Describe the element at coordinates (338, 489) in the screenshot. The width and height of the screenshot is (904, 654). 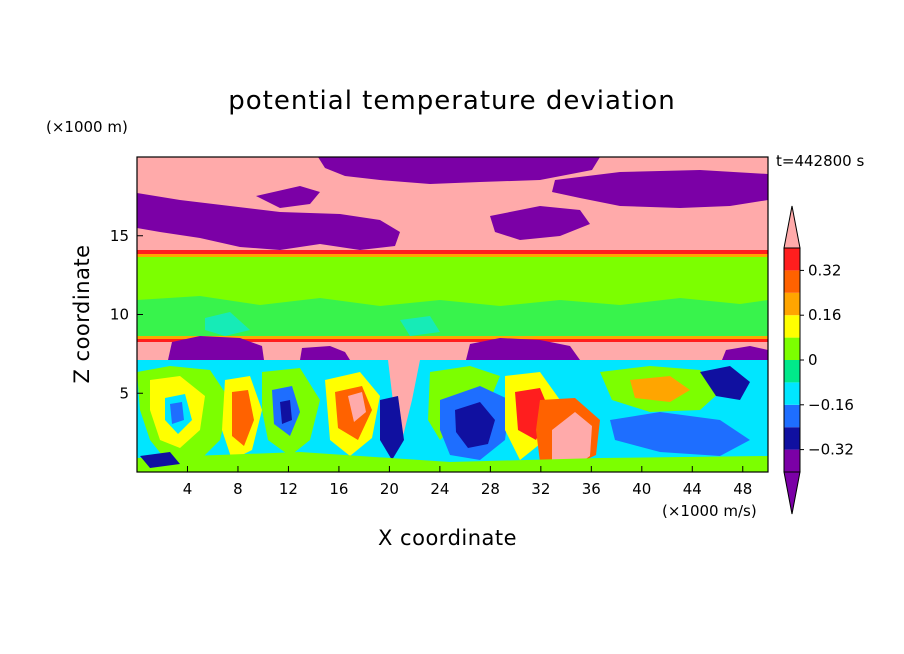
I see `x-tick-label: 16` at that location.